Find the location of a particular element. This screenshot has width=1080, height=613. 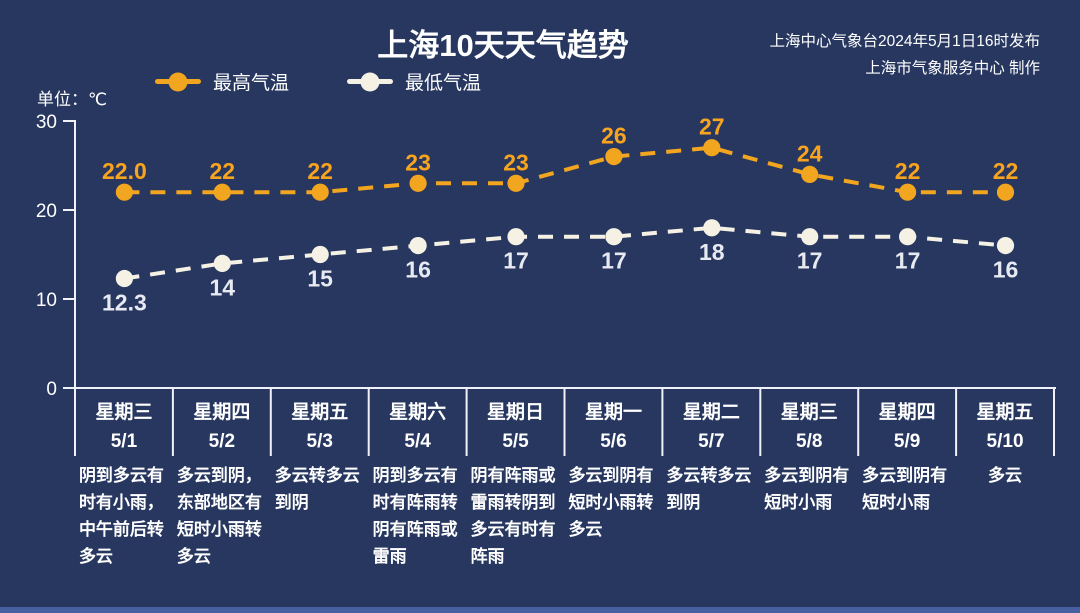

min-temp-legend-dot-icon is located at coordinates (370, 81).